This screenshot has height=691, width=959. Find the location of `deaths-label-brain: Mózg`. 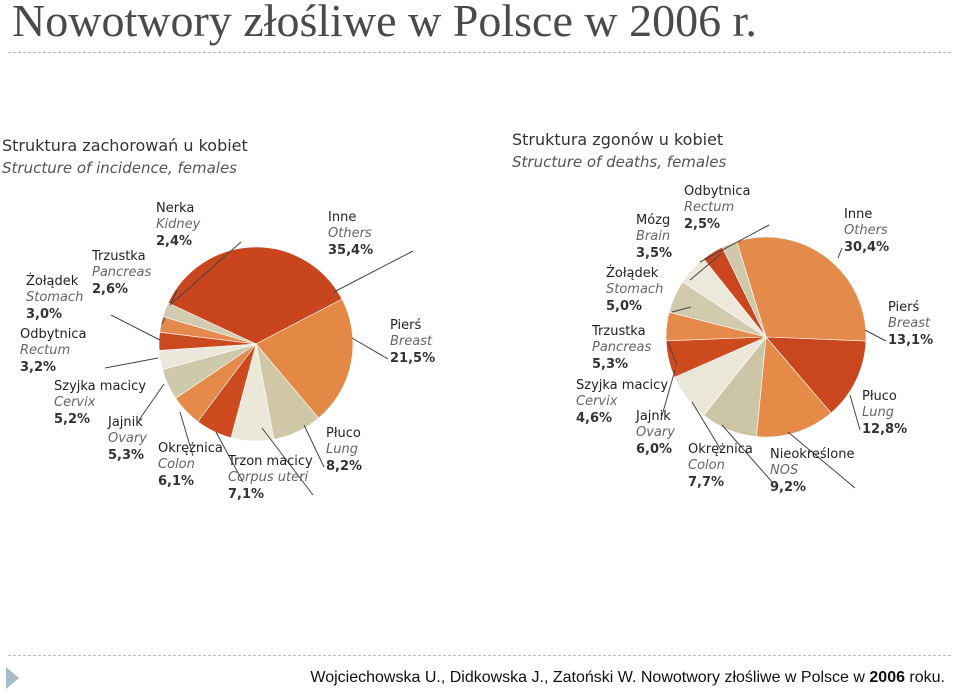

deaths-label-brain: Mózg is located at coordinates (653, 220).